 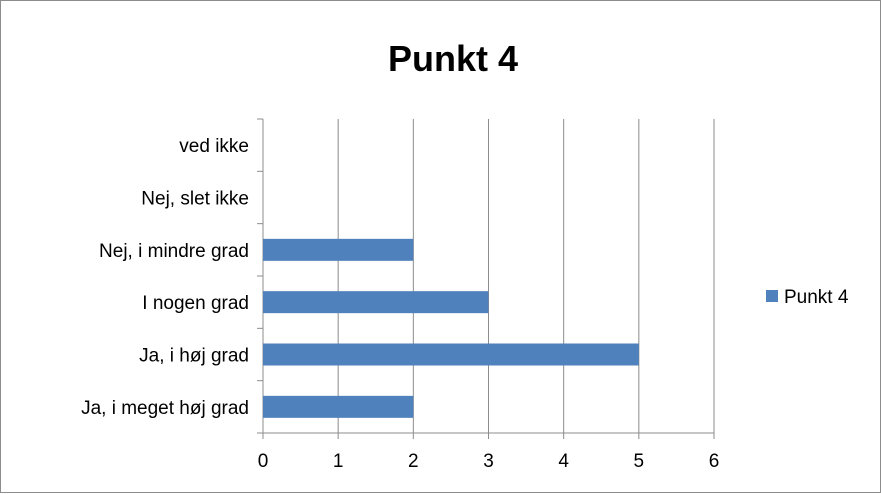 I want to click on legend-label: Punkt 4, so click(x=816, y=297).